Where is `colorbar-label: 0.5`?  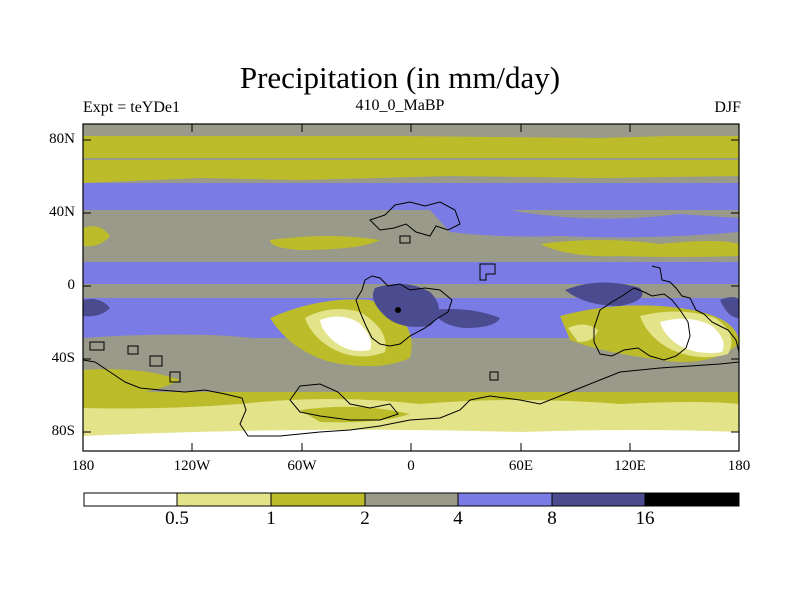
colorbar-label: 0.5 is located at coordinates (177, 518).